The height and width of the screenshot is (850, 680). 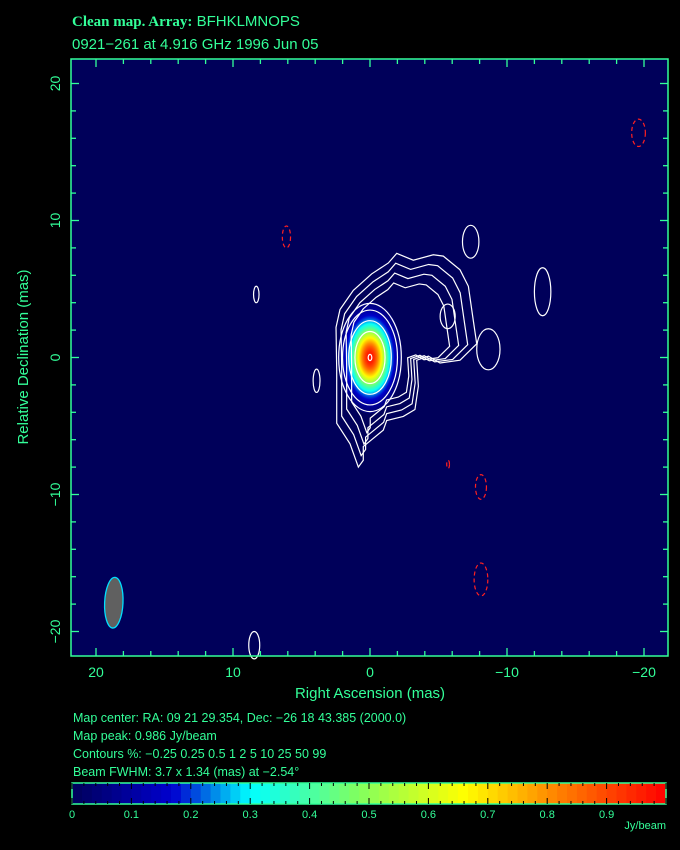 I want to click on colorbar-tick-label: 0.6, so click(x=428, y=815).